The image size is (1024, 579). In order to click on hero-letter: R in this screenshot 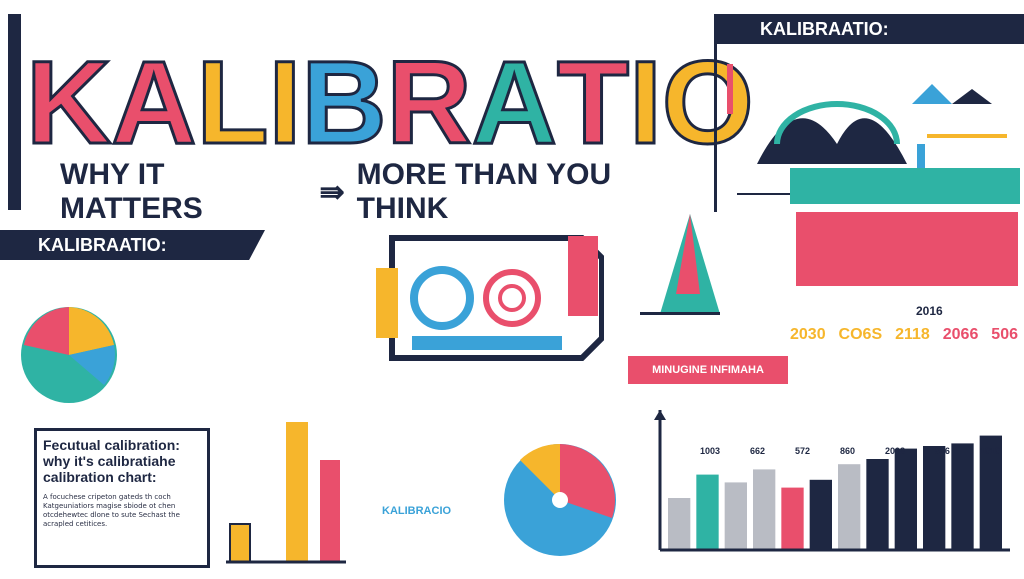, I will do `click(429, 103)`.